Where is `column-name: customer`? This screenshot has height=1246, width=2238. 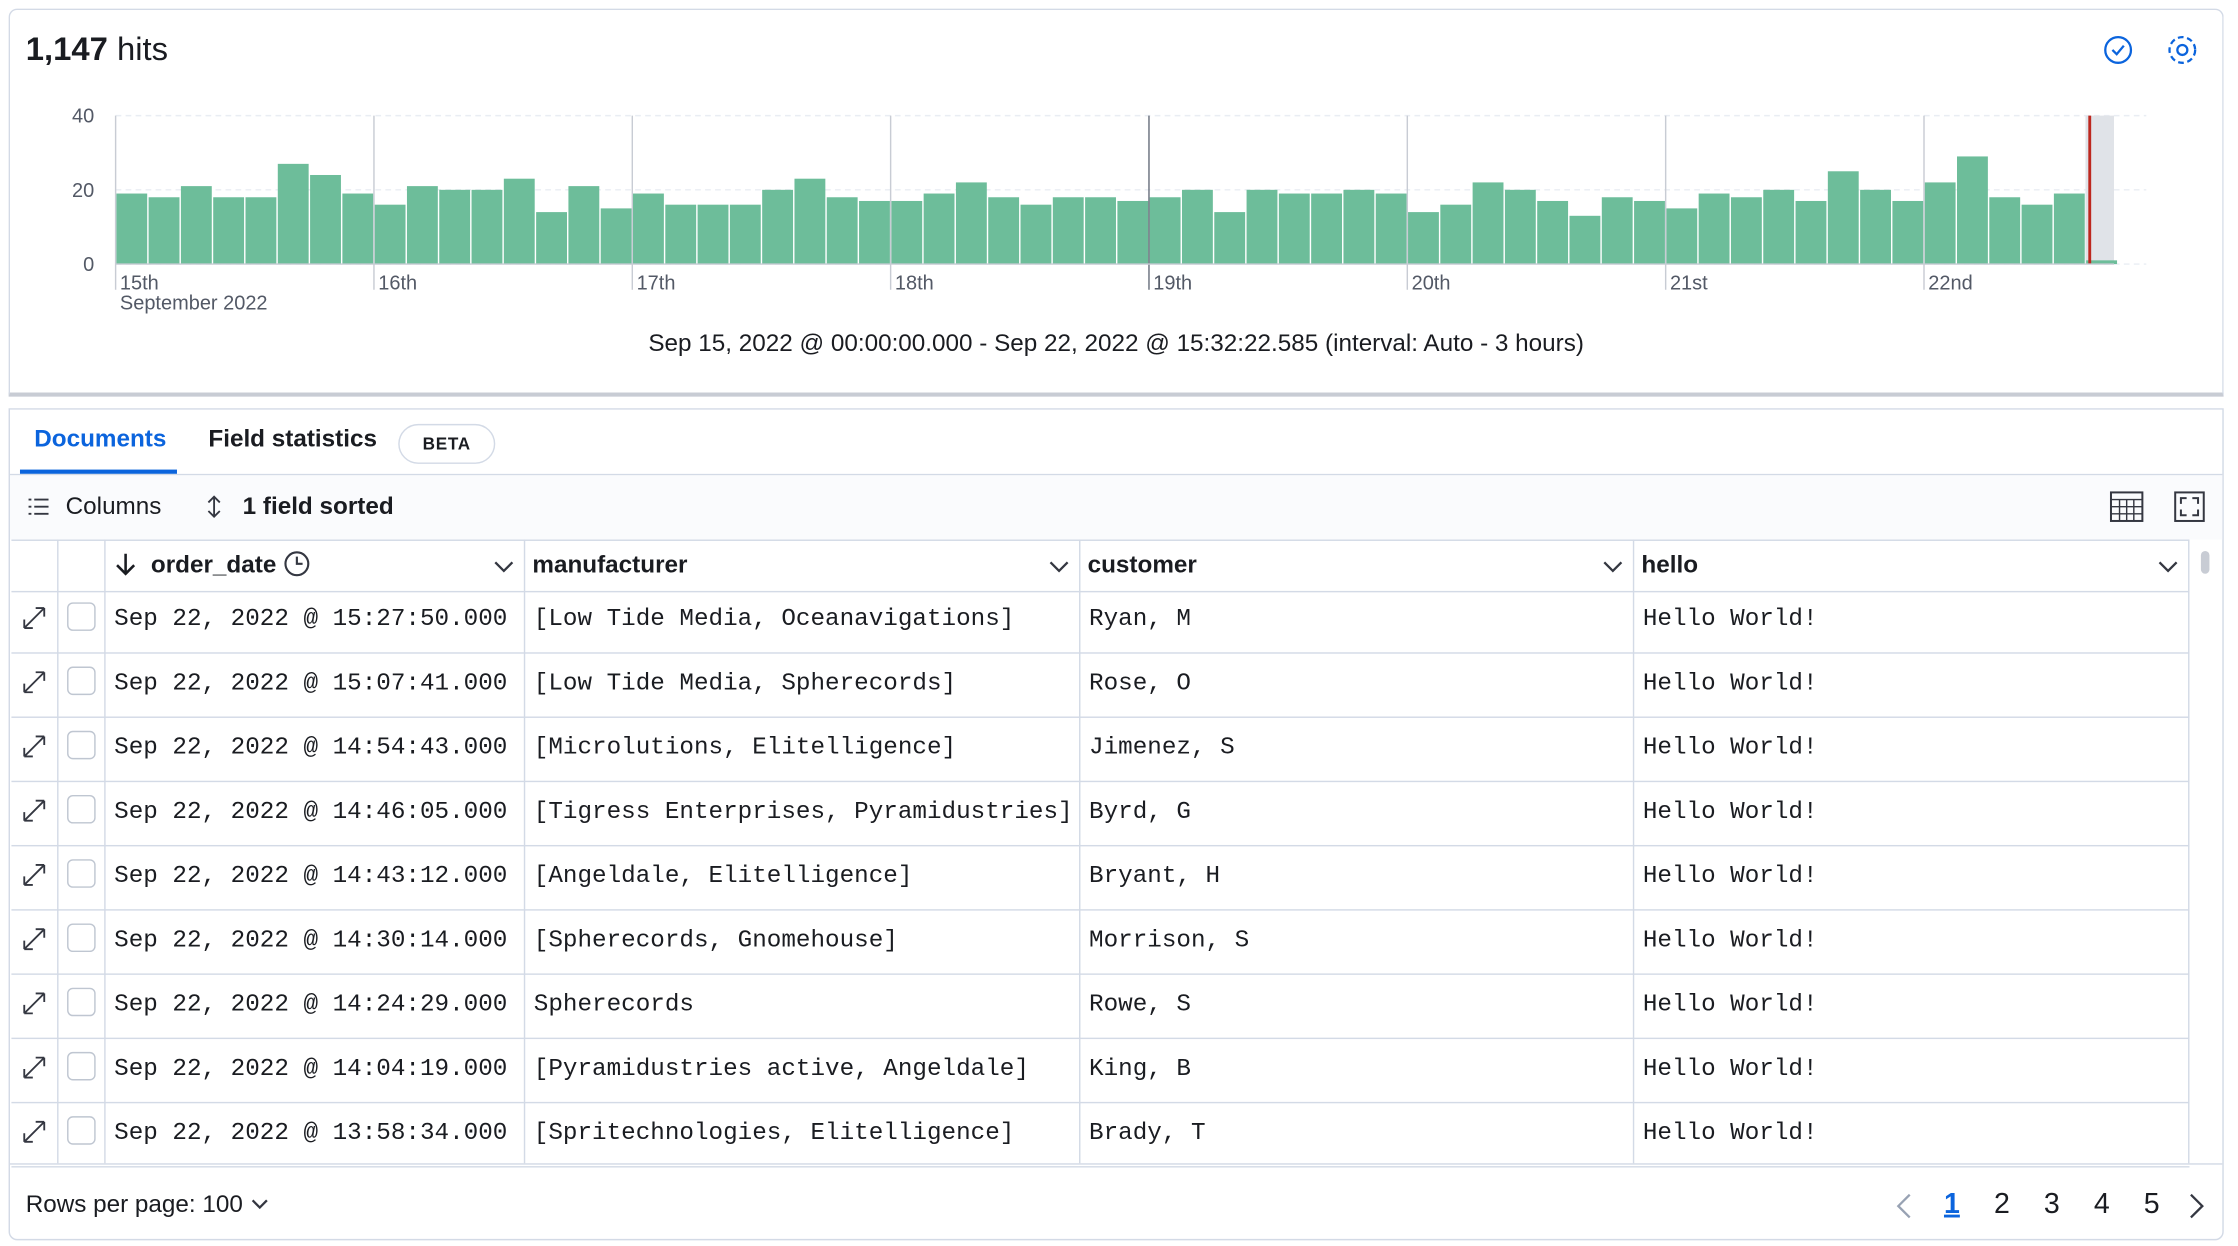
column-name: customer is located at coordinates (1142, 564).